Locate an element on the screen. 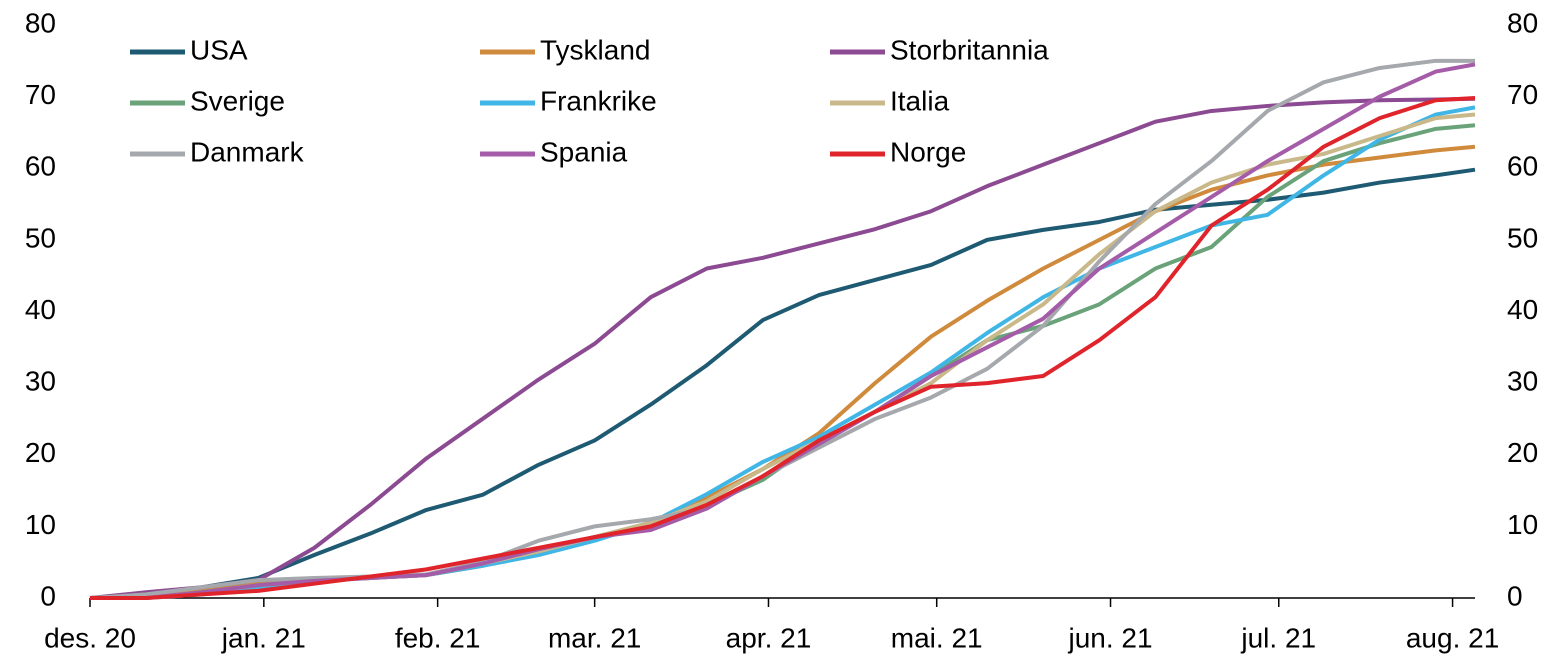 The image size is (1557, 663). legend-label: Italia is located at coordinates (920, 100).